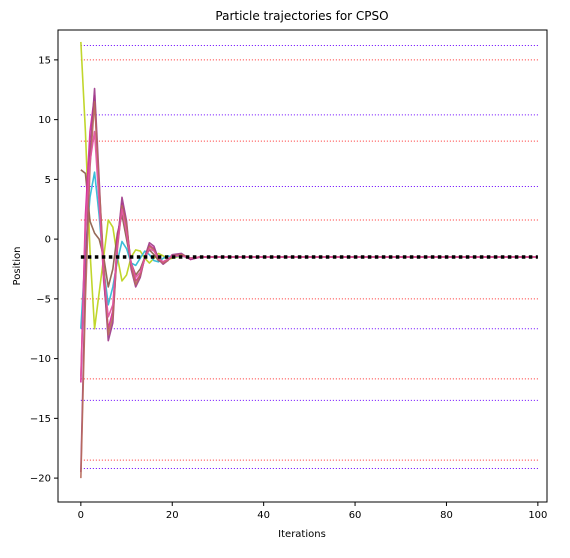 This screenshot has height=558, width=570. What do you see at coordinates (355, 515) in the screenshot?
I see `x-tick-label: 60` at bounding box center [355, 515].